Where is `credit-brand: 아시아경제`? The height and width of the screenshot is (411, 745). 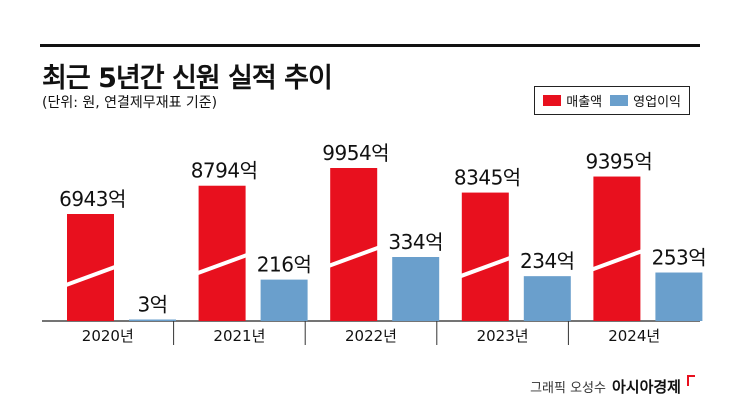 credit-brand: 아시아경제 is located at coordinates (646, 387).